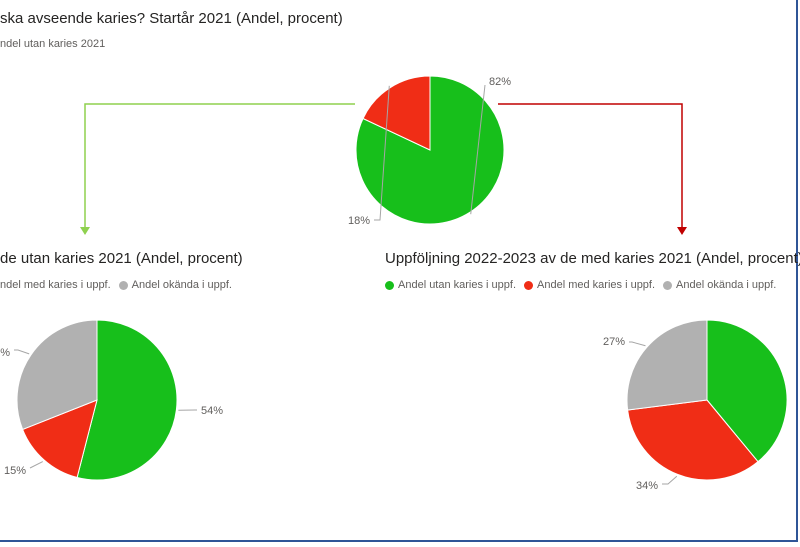  What do you see at coordinates (647, 486) in the screenshot?
I see `pie-2-data-label-1: 34%` at bounding box center [647, 486].